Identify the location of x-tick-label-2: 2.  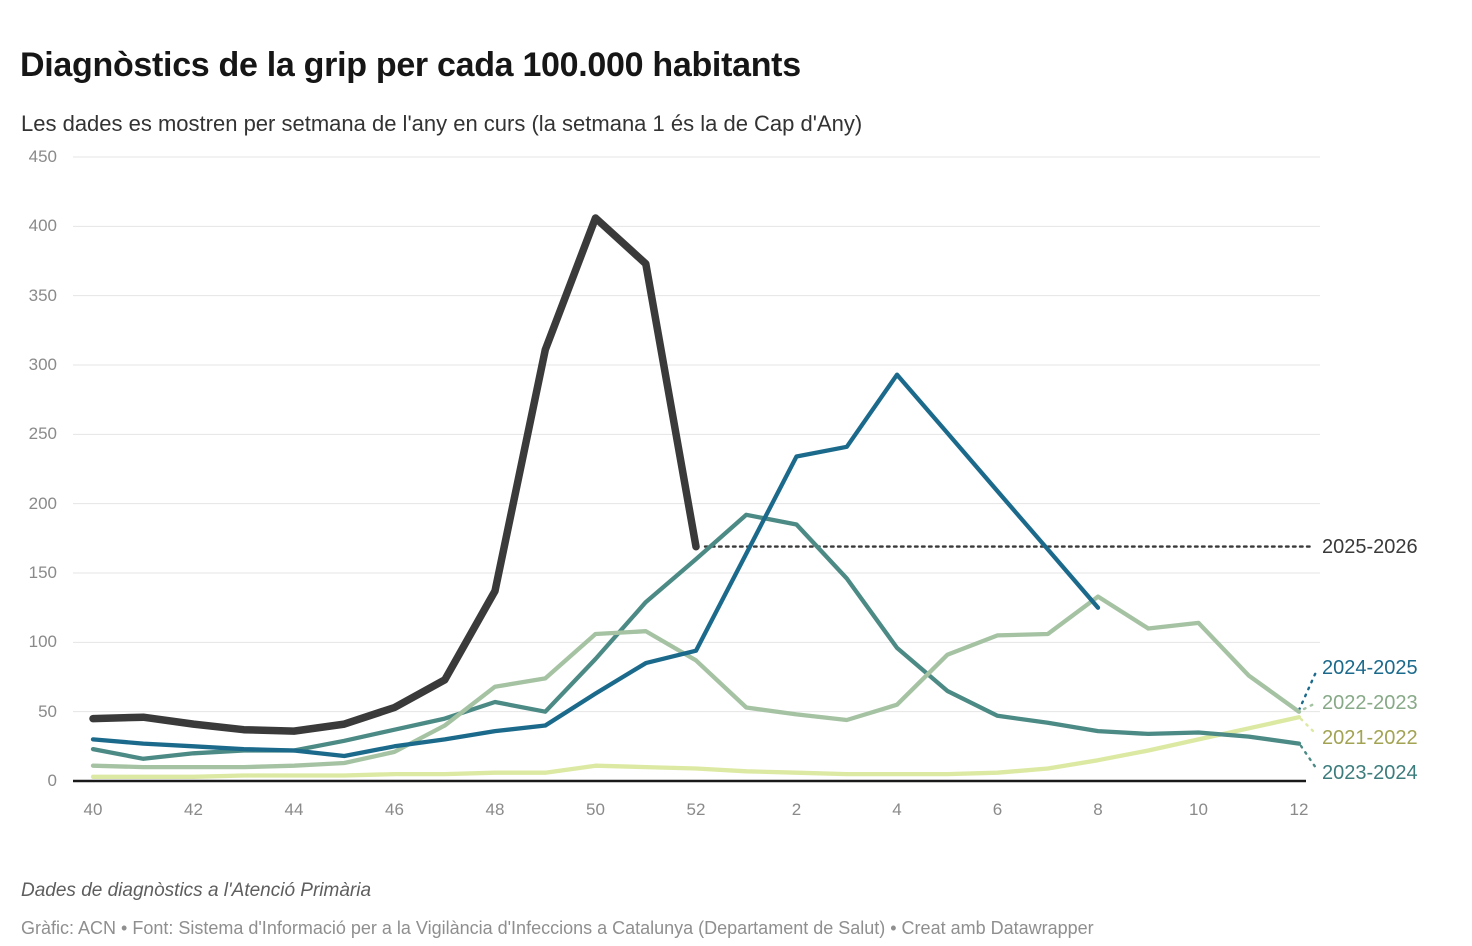
(796, 809).